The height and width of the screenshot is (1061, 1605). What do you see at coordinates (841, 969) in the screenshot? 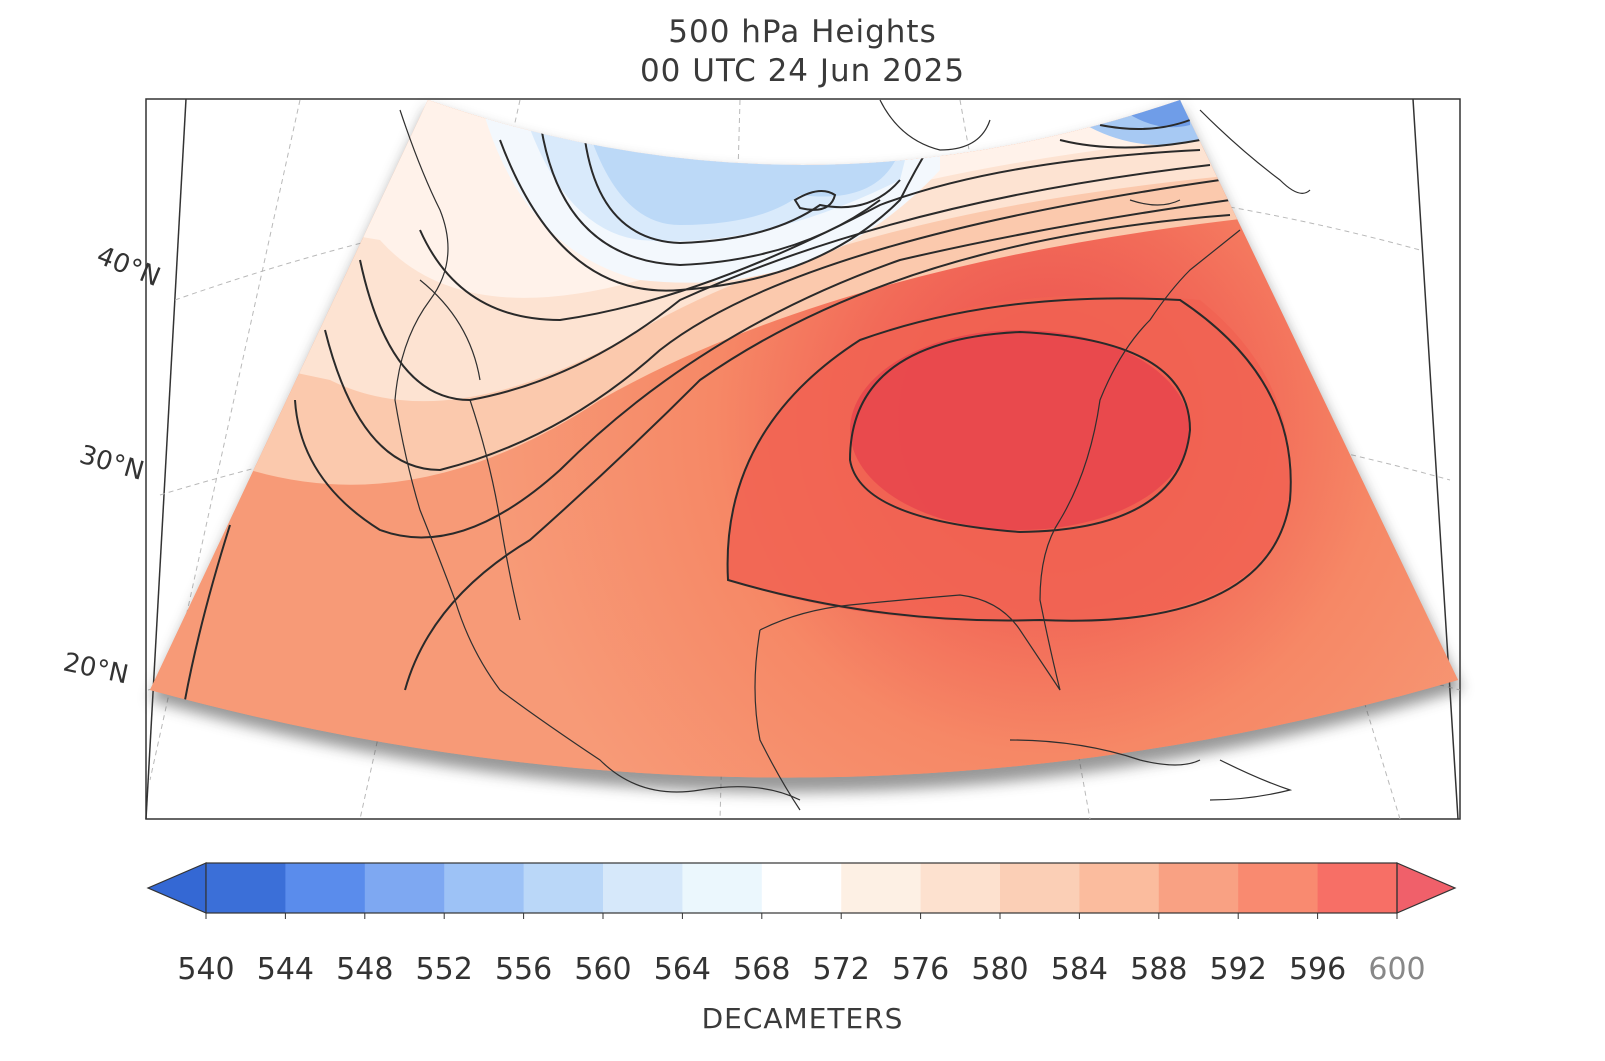
I see `colorbar-tick-label: 572` at bounding box center [841, 969].